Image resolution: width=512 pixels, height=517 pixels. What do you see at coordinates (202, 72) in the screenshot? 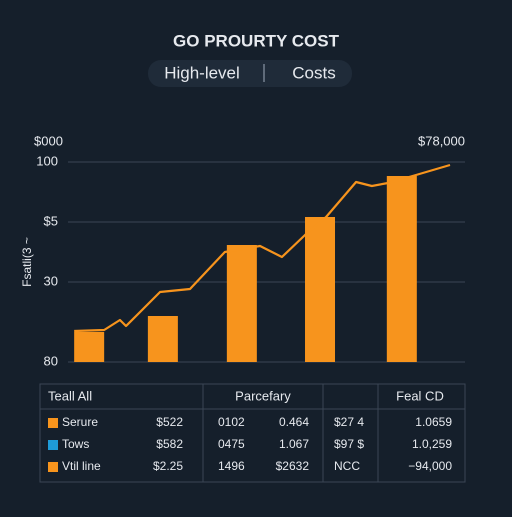
I see `tab: High-level` at bounding box center [202, 72].